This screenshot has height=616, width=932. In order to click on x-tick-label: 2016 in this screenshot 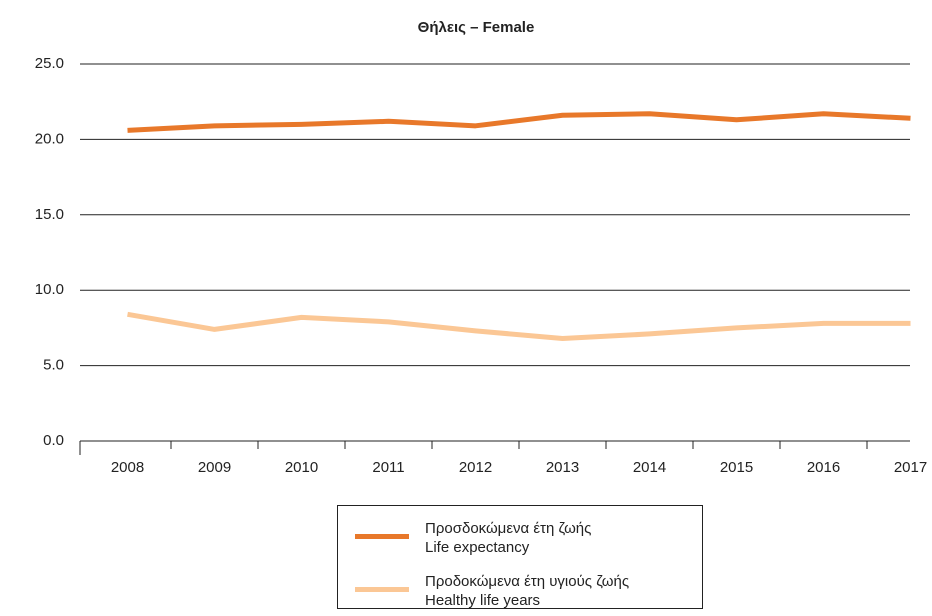, I will do `click(823, 467)`.